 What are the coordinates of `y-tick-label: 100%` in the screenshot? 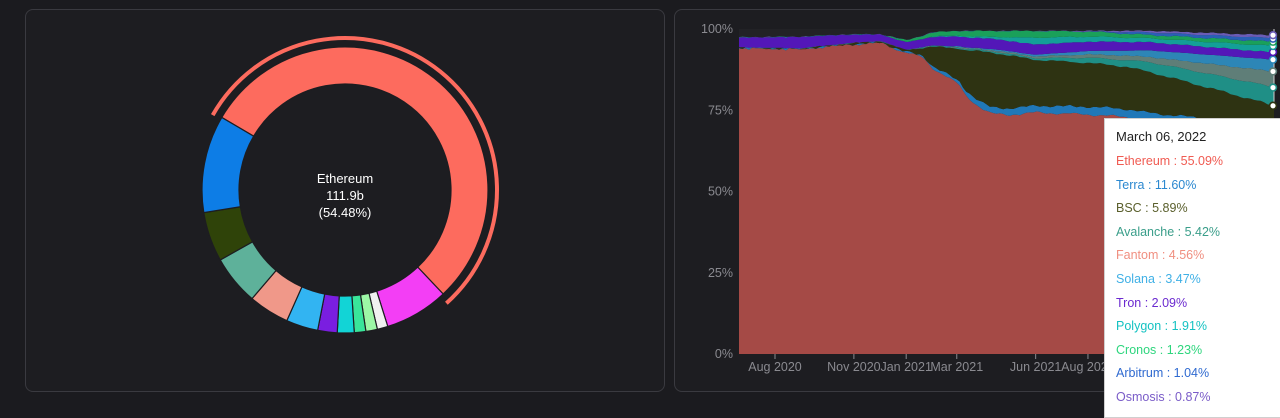 It's located at (717, 29).